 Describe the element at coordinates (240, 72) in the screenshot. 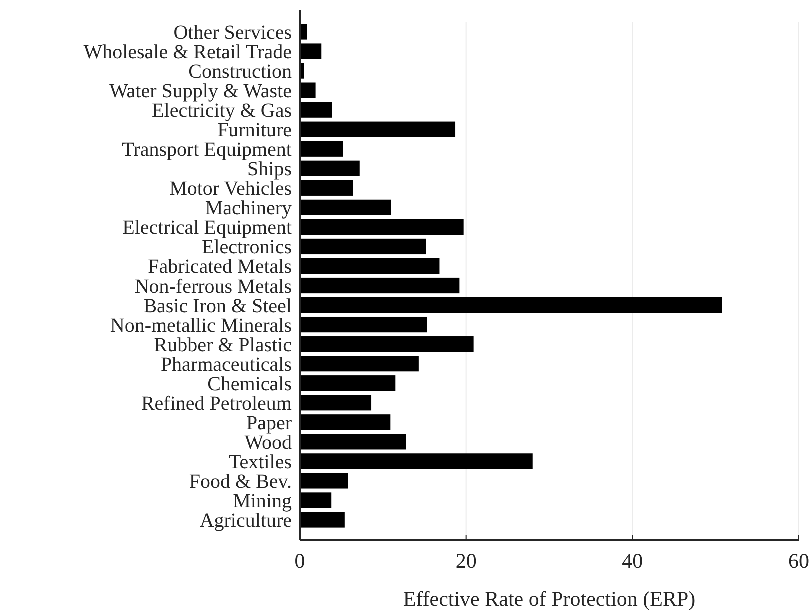

I see `y-tick-label: Construction` at that location.